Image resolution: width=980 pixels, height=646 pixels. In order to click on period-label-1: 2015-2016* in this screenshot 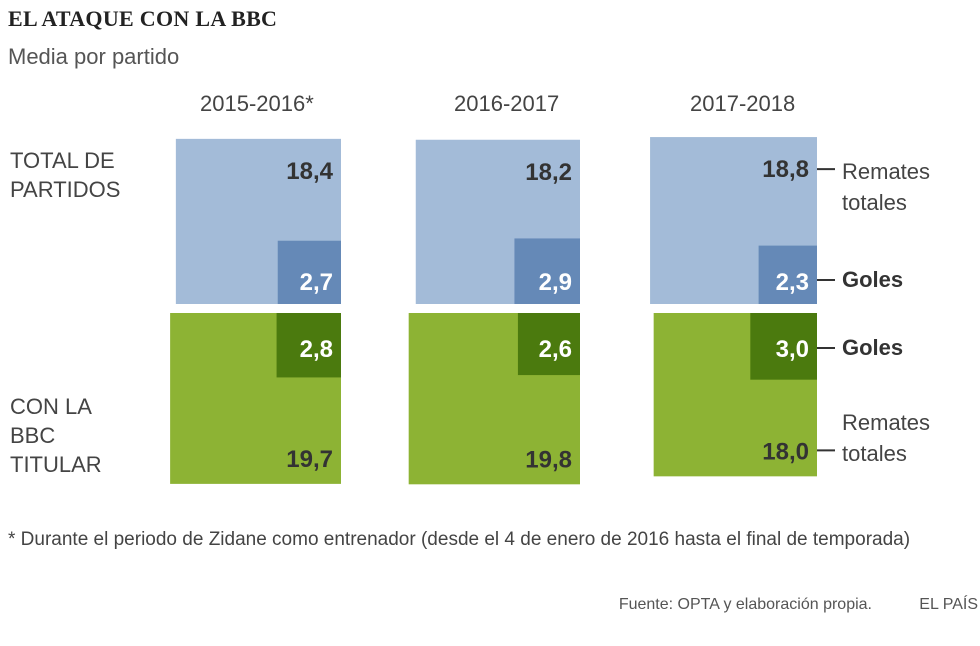, I will do `click(257, 103)`.